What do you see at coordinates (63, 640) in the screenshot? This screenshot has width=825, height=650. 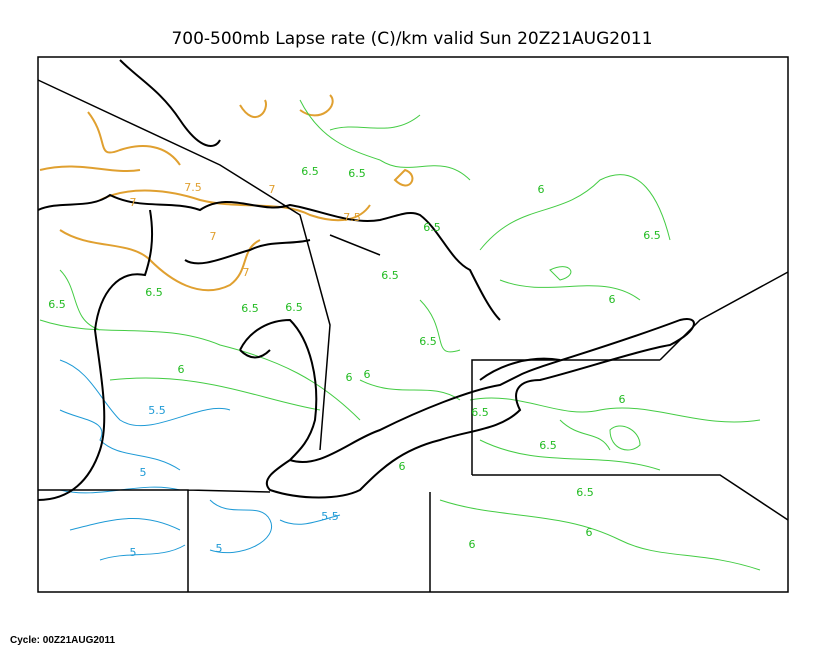 I see `cycle-label: Cycle: 00Z21AUG2011` at bounding box center [63, 640].